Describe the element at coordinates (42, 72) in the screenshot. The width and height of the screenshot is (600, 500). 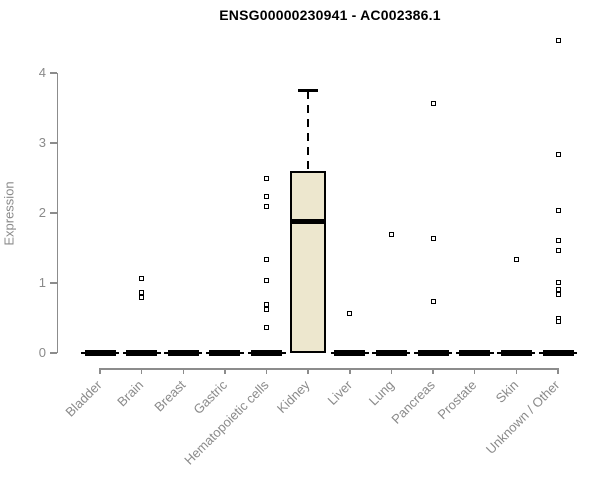
I see `y-tick-label: 4` at that location.